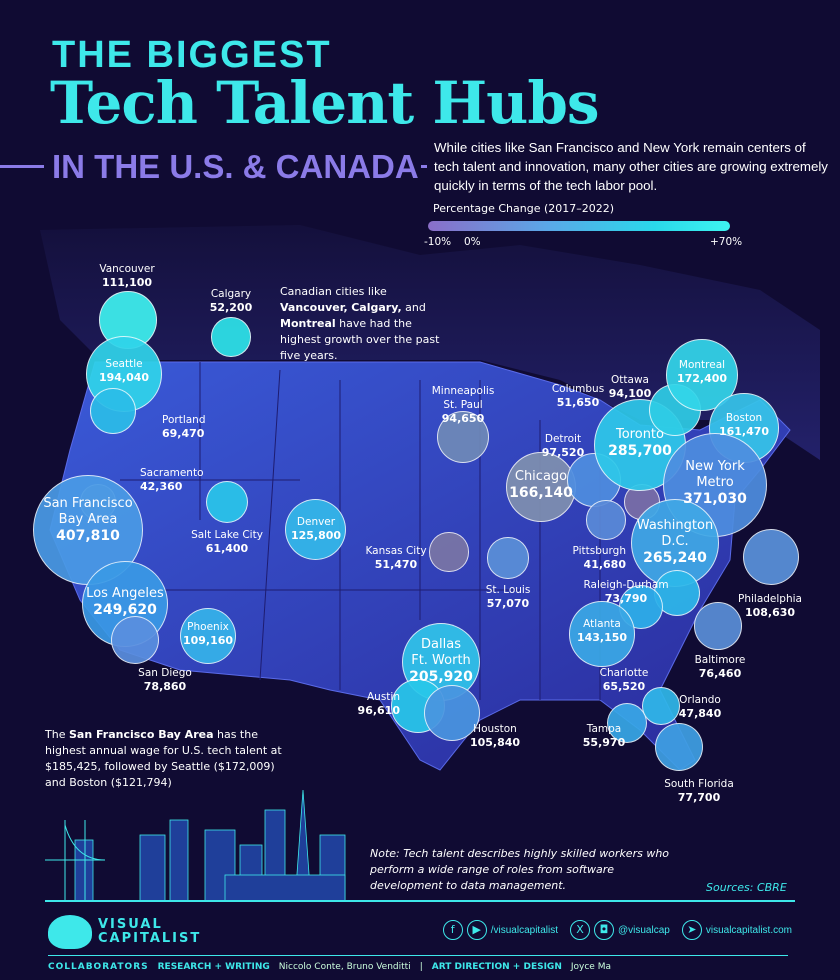  Describe the element at coordinates (22, 166) in the screenshot. I see `title-rule` at that location.